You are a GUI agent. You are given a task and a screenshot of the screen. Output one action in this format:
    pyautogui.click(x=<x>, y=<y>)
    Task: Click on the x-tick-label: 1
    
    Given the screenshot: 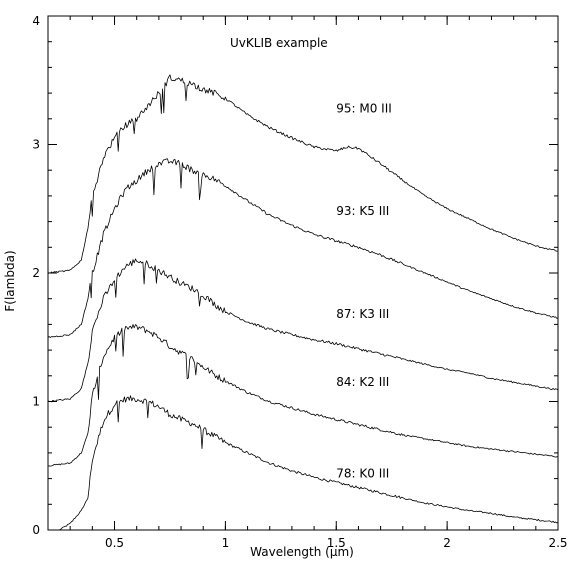 What is the action you would take?
    pyautogui.click(x=226, y=543)
    